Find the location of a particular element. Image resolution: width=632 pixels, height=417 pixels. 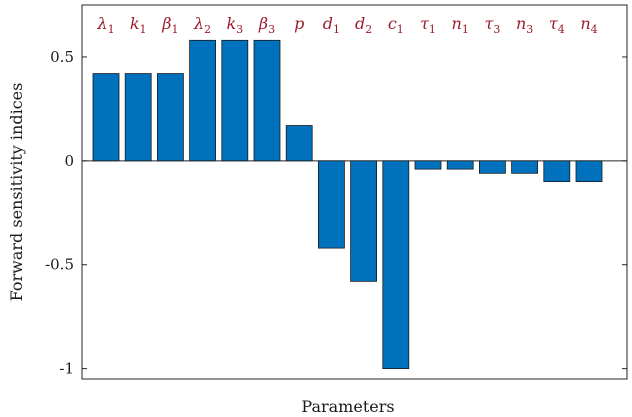

parameter-label: n4 is located at coordinates (588, 25).